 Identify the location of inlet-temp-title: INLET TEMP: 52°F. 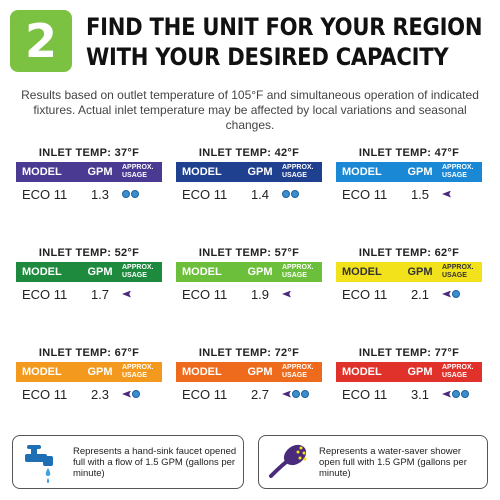
(89, 253).